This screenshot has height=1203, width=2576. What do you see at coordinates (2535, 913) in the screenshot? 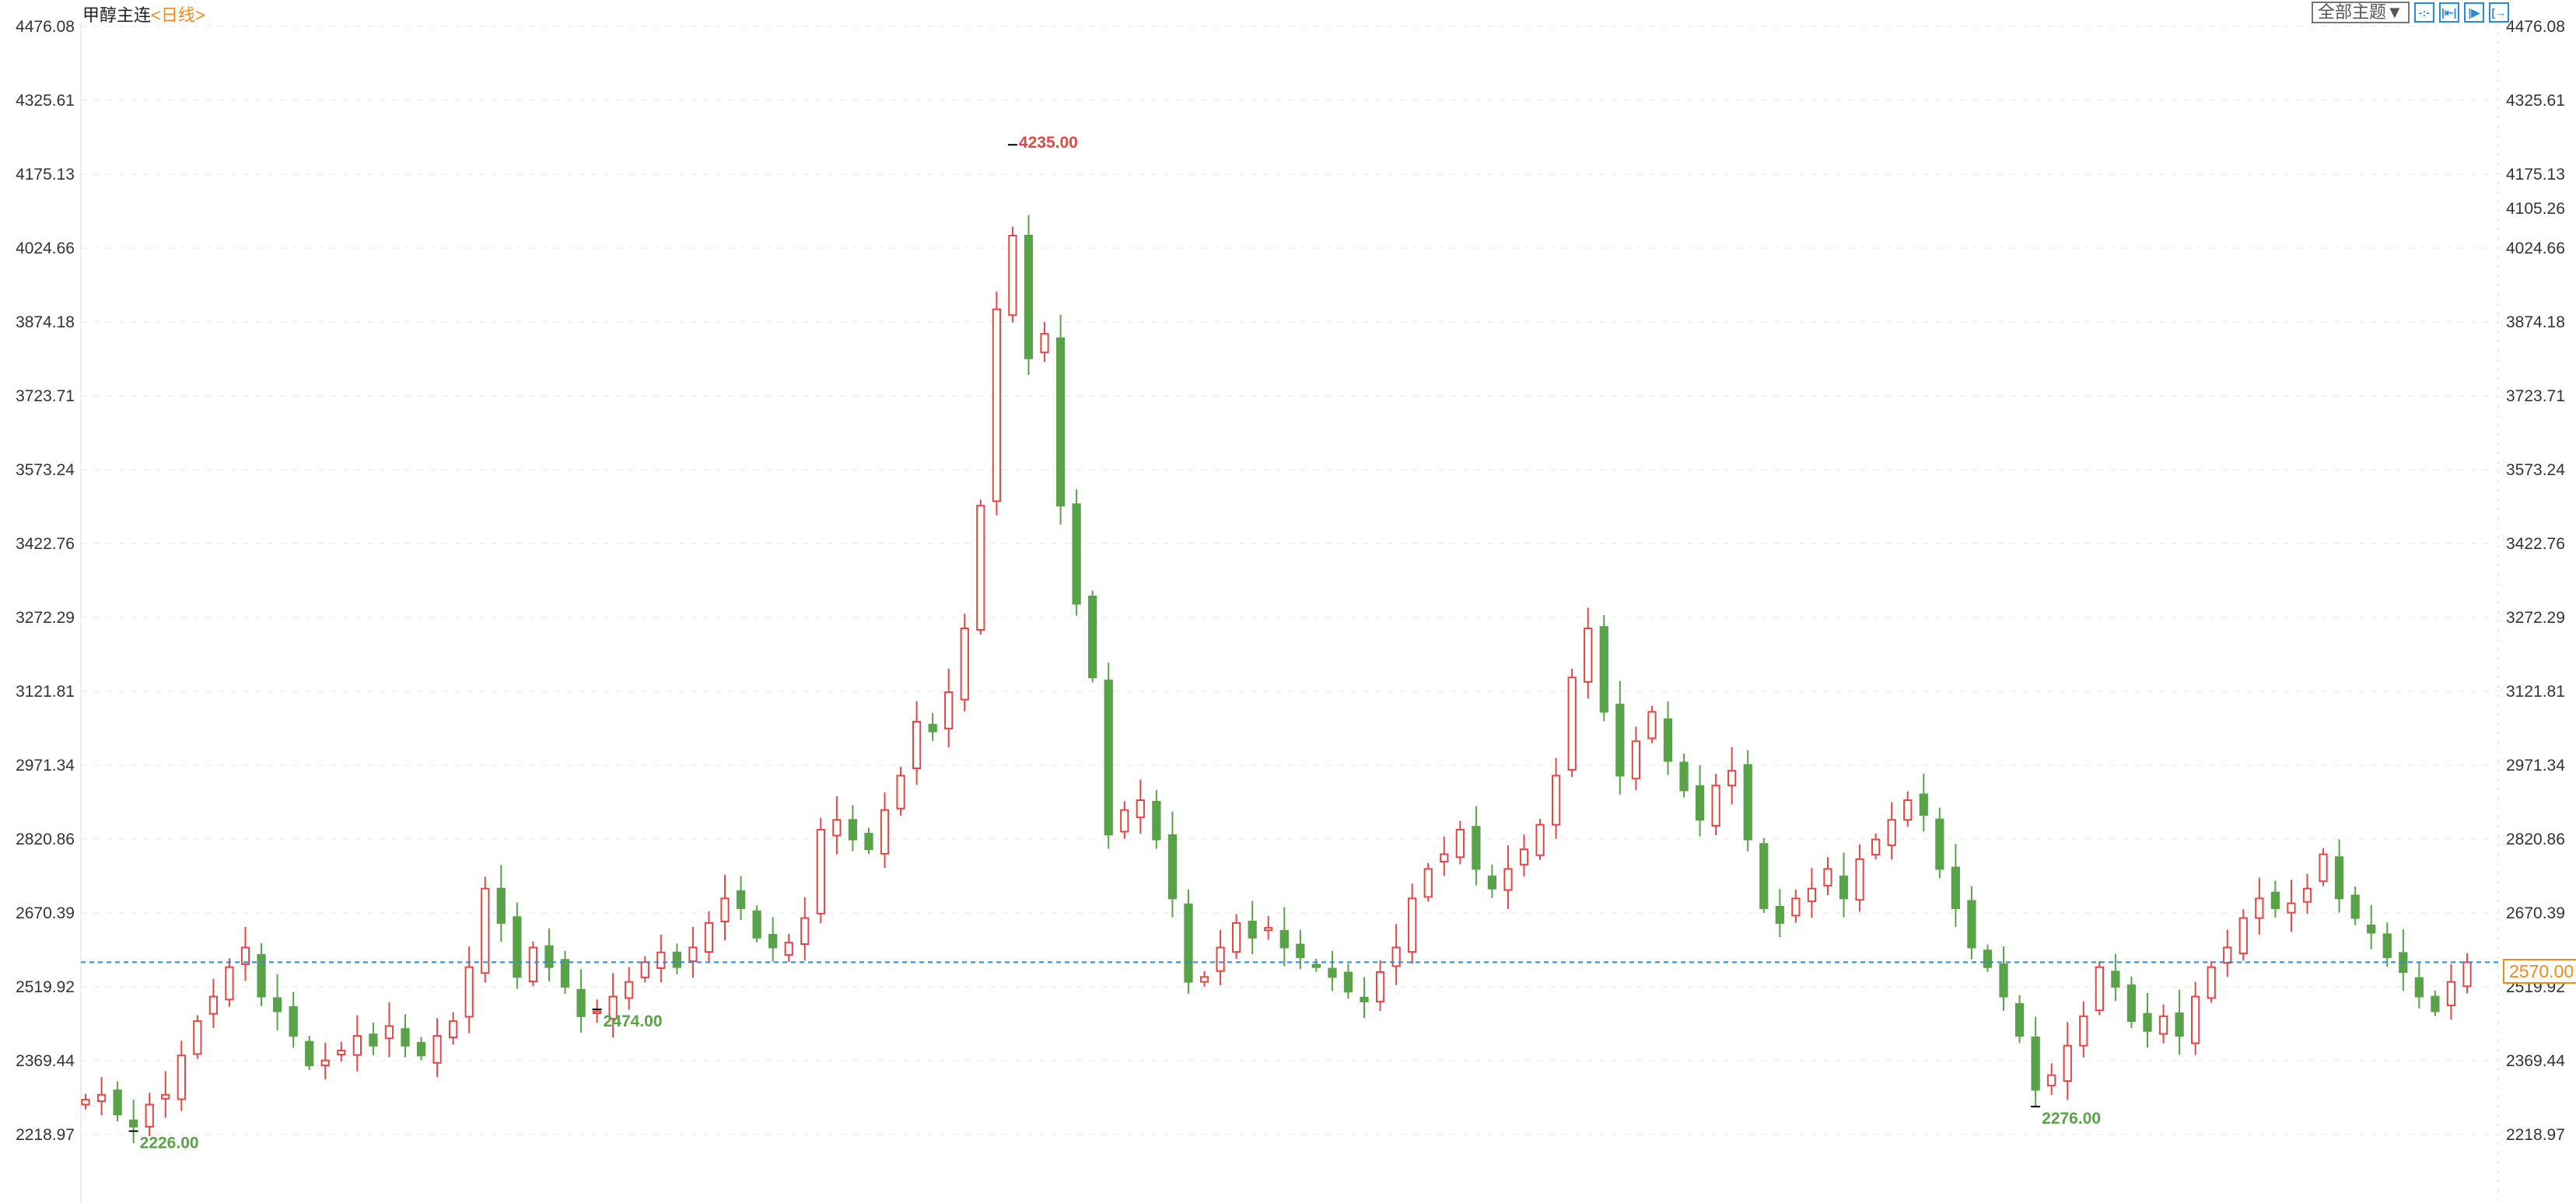
I see `y-tick-label: 2670.39` at bounding box center [2535, 913].